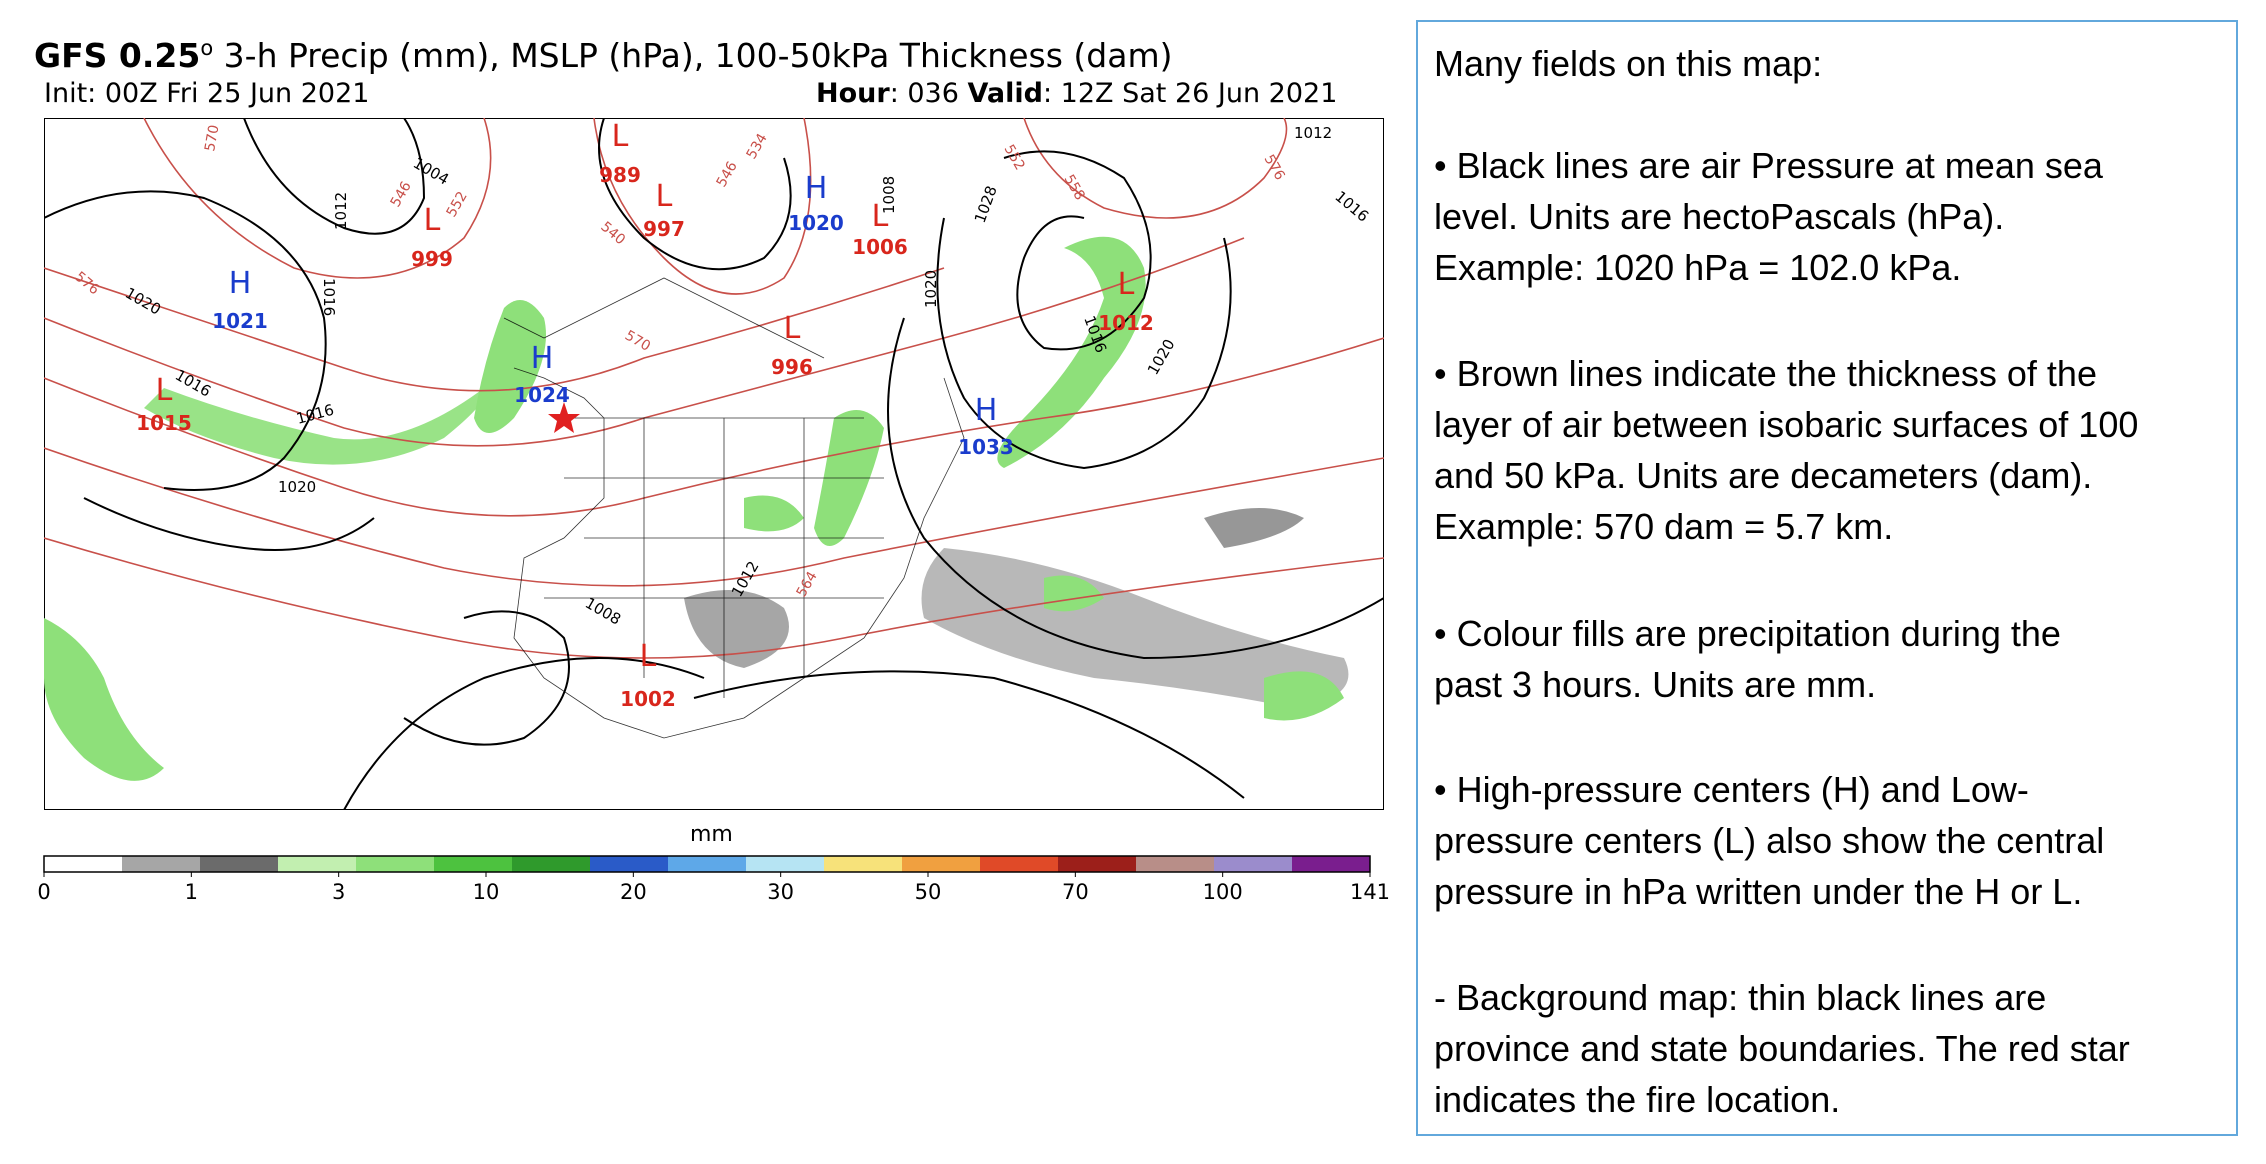  Describe the element at coordinates (928, 892) in the screenshot. I see `colorbar-tick-label: 50` at that location.